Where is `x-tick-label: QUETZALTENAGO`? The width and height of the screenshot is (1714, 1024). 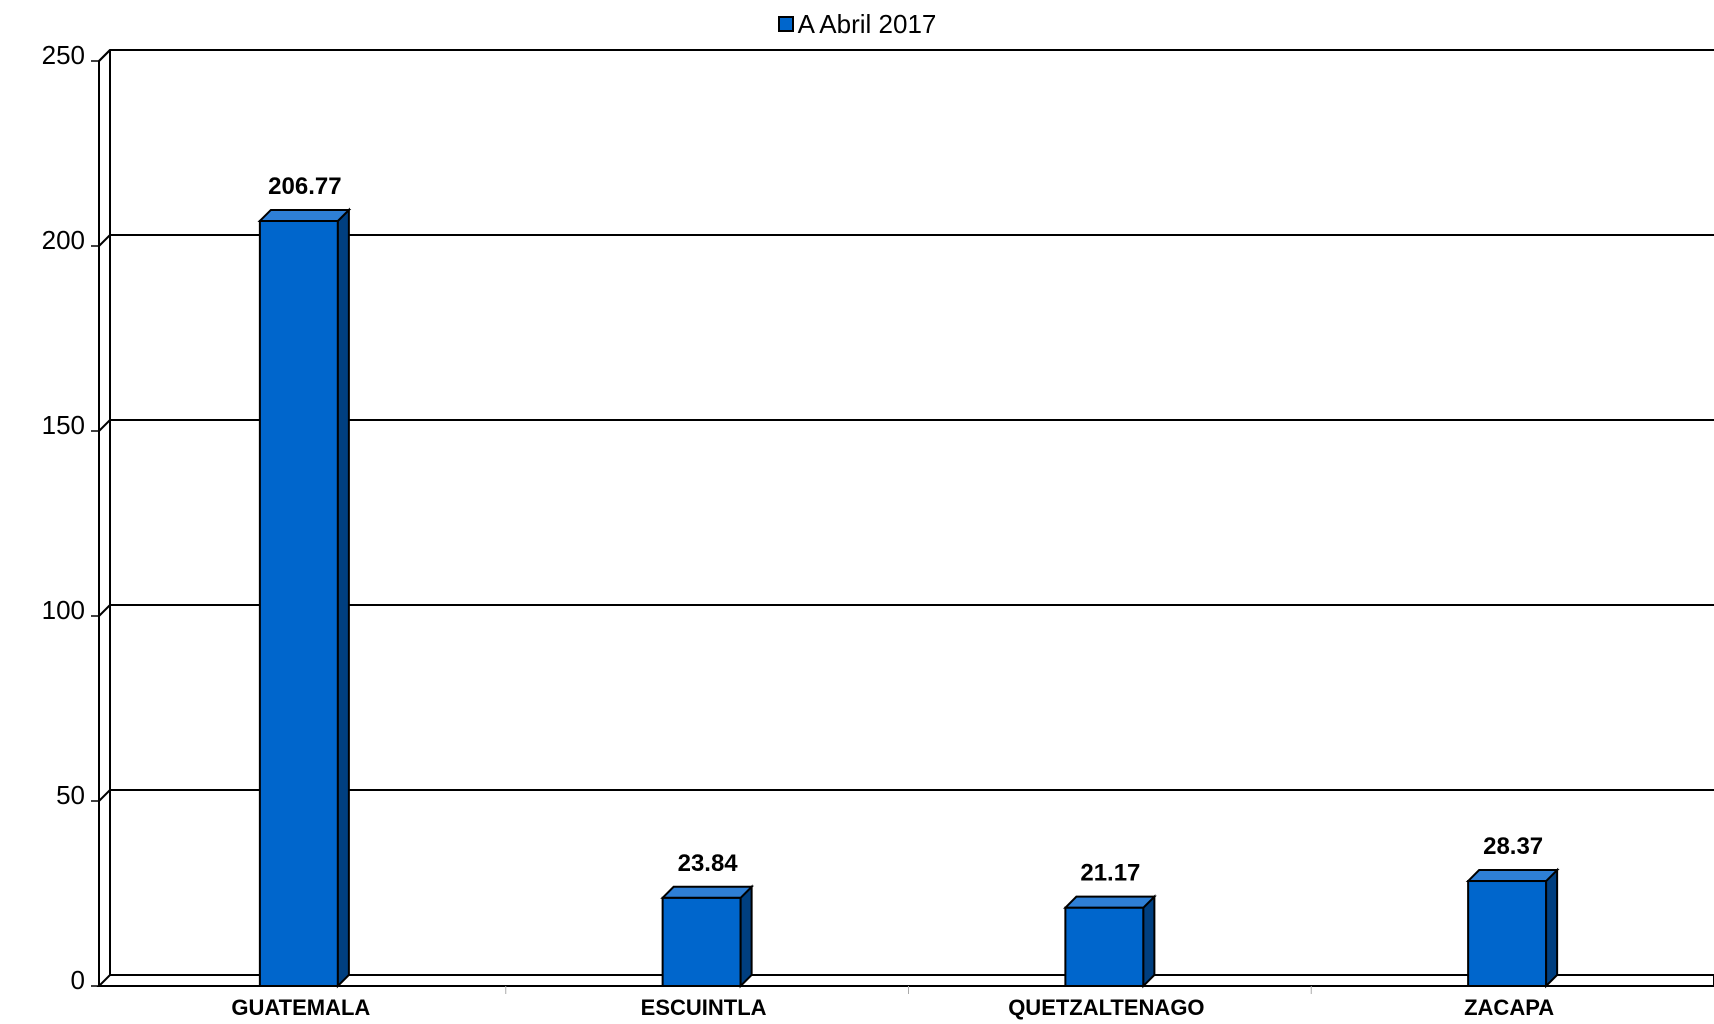 x-tick-label: QUETZALTENAGO is located at coordinates (1106, 1007).